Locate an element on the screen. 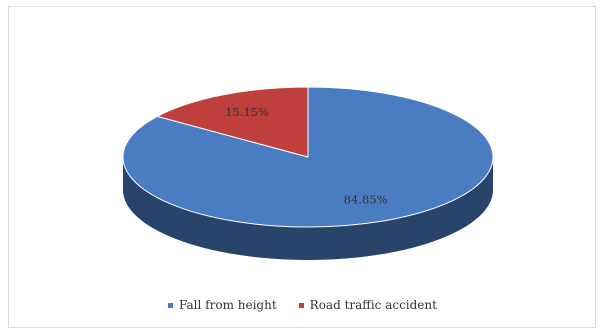  legend-item-fall-from-height: Fall from height is located at coordinates (222, 305).